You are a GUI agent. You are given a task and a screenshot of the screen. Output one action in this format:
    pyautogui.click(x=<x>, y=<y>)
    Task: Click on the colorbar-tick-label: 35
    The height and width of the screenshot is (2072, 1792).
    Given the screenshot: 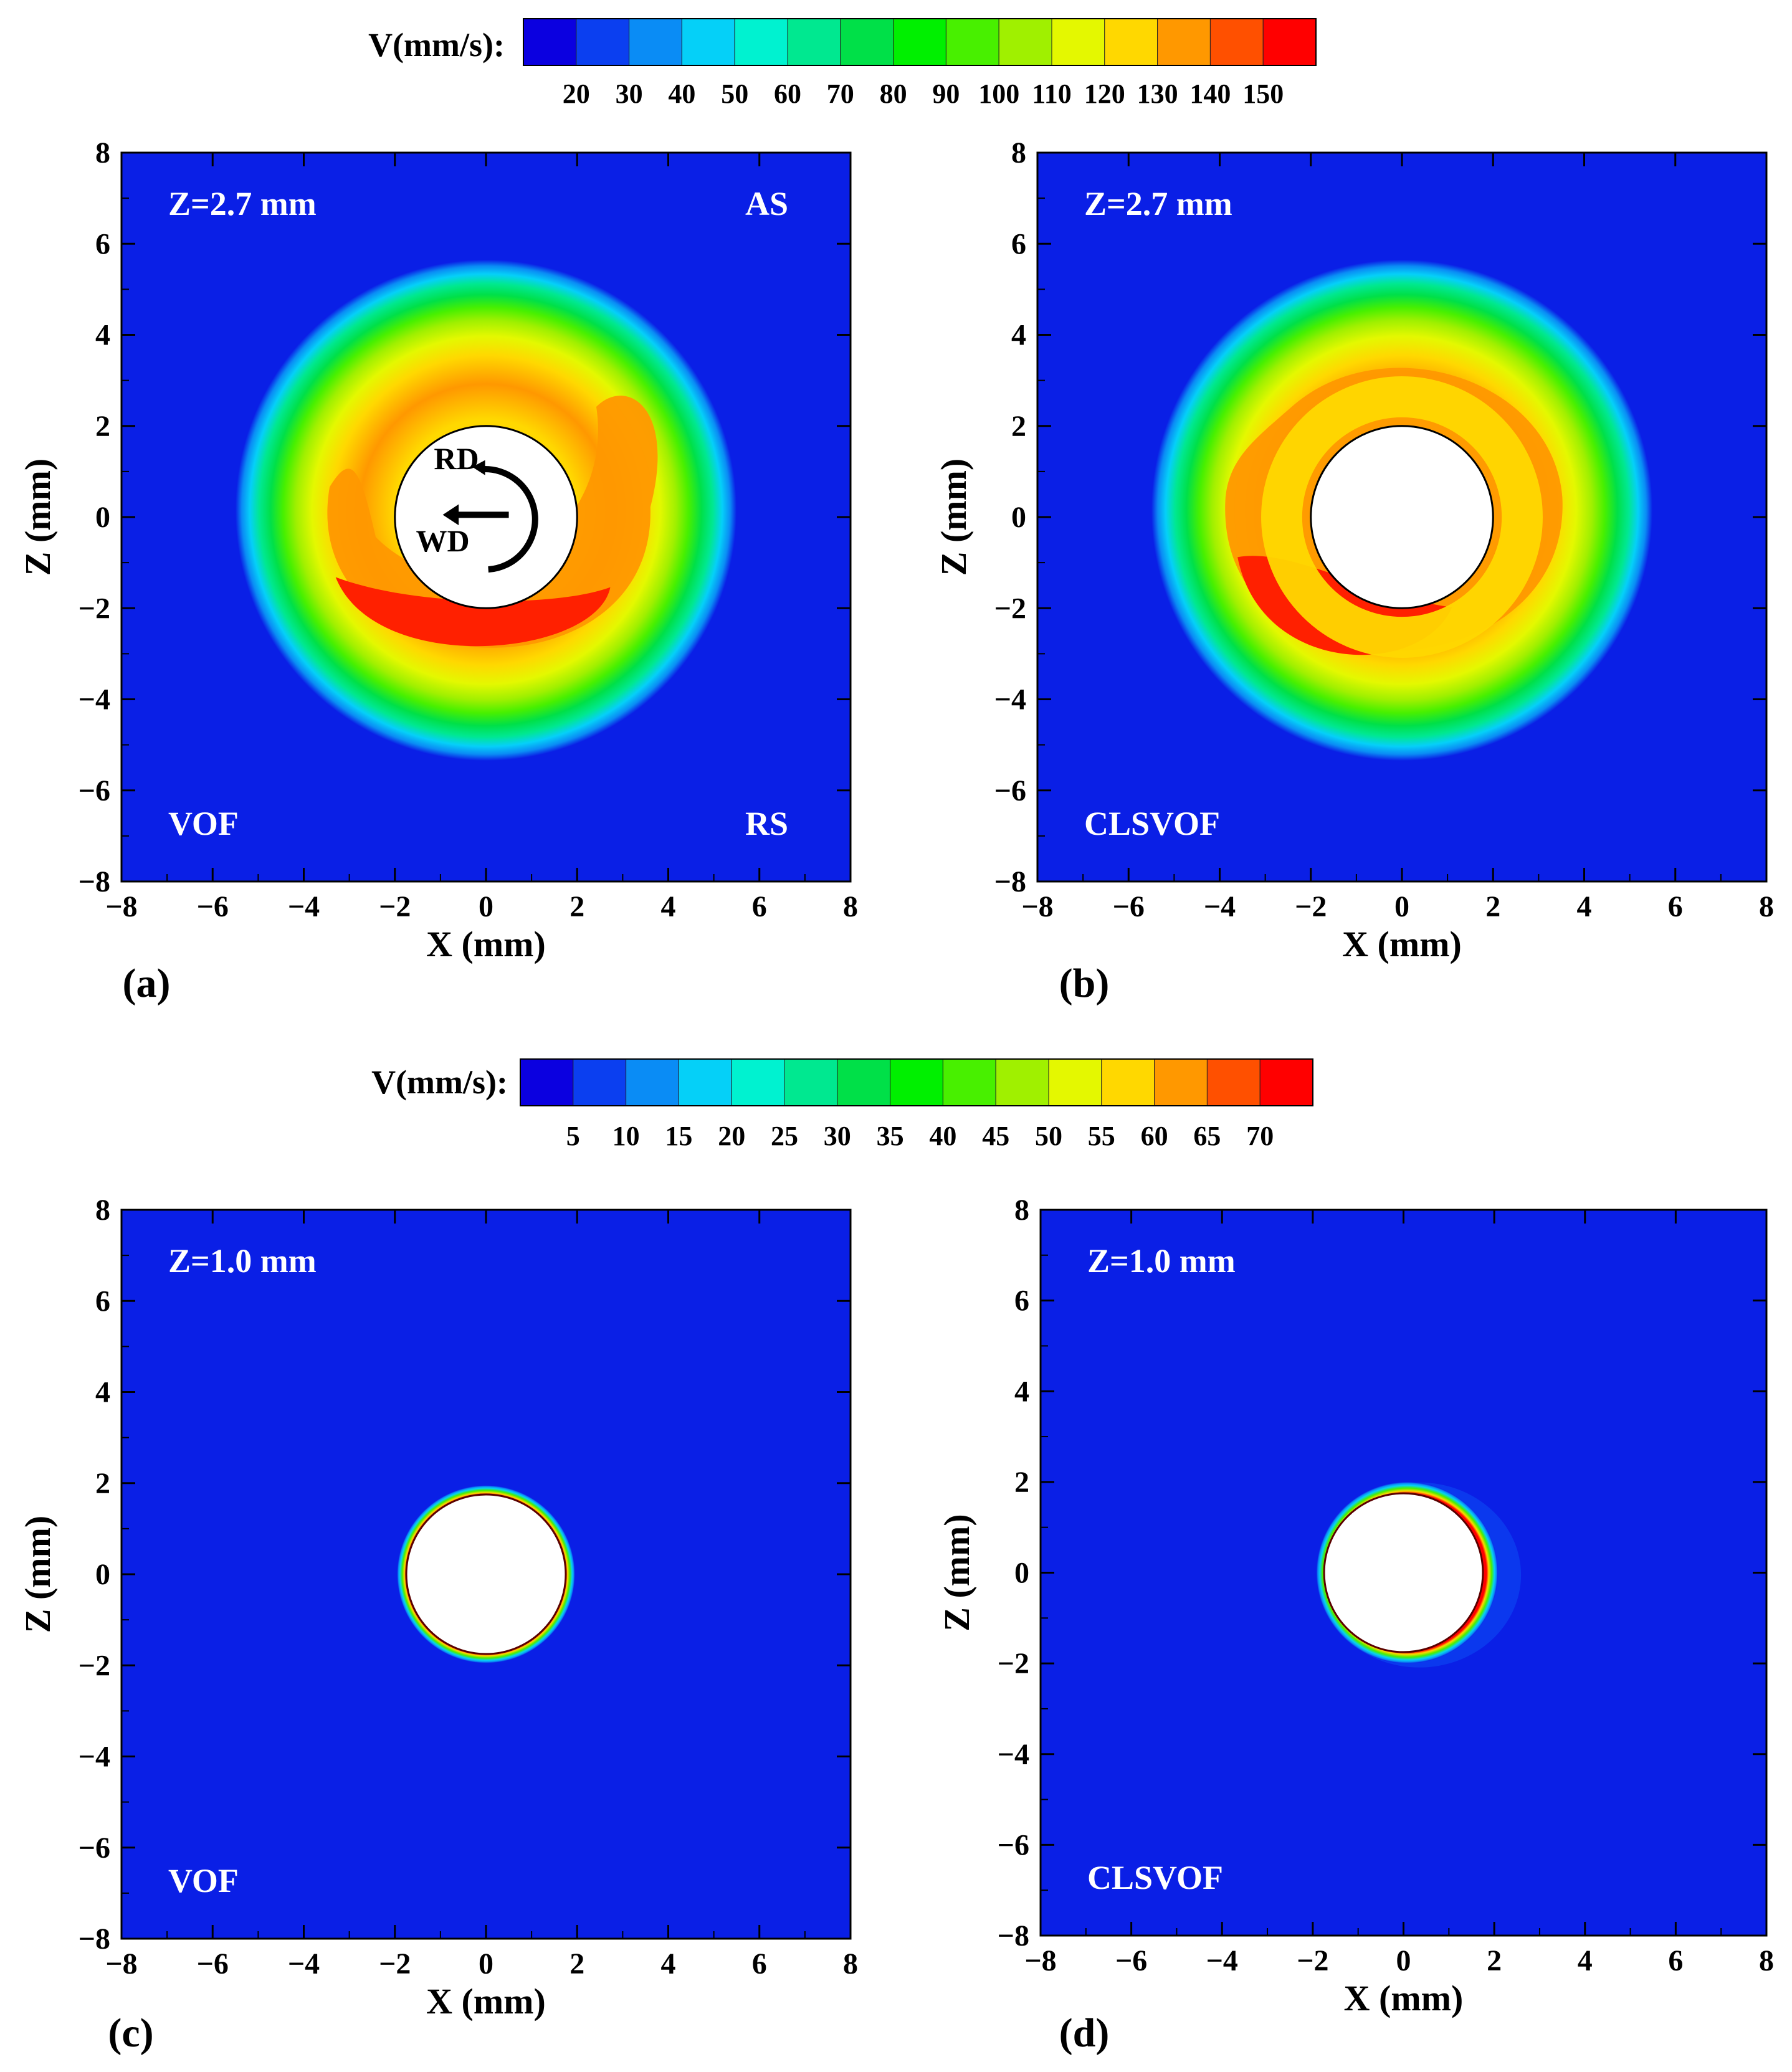 What is the action you would take?
    pyautogui.click(x=890, y=1136)
    